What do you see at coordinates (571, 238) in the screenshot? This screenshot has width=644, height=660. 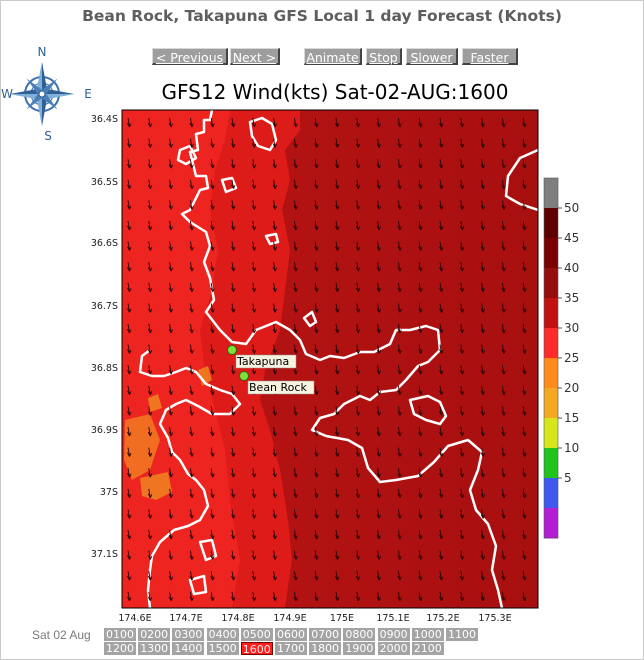 I see `legend-tick-label: 45` at bounding box center [571, 238].